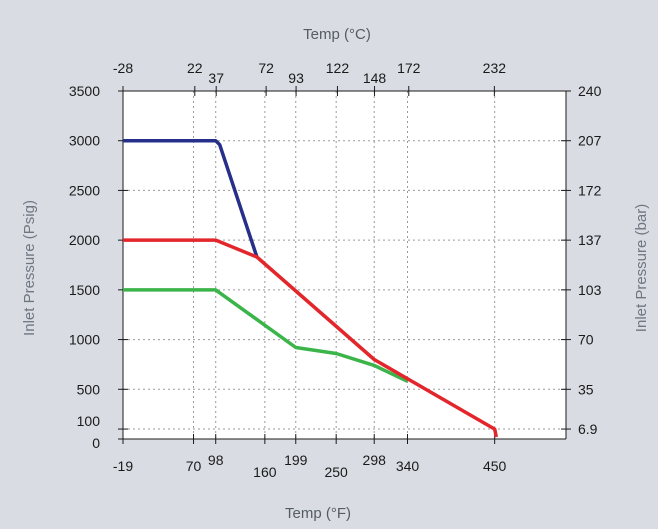 The height and width of the screenshot is (529, 658). I want to click on x-bottom-tick-label-3: 160, so click(265, 472).